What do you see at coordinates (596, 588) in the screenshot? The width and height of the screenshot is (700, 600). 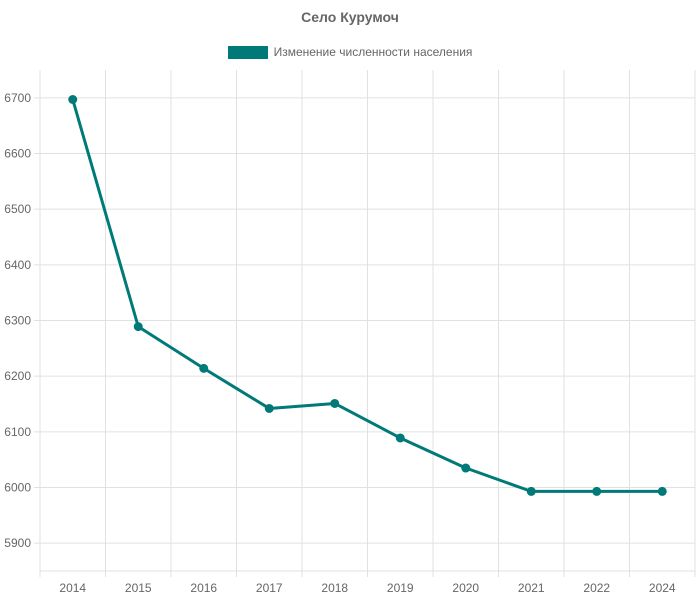 I see `x-tick-label: 2022` at bounding box center [596, 588].